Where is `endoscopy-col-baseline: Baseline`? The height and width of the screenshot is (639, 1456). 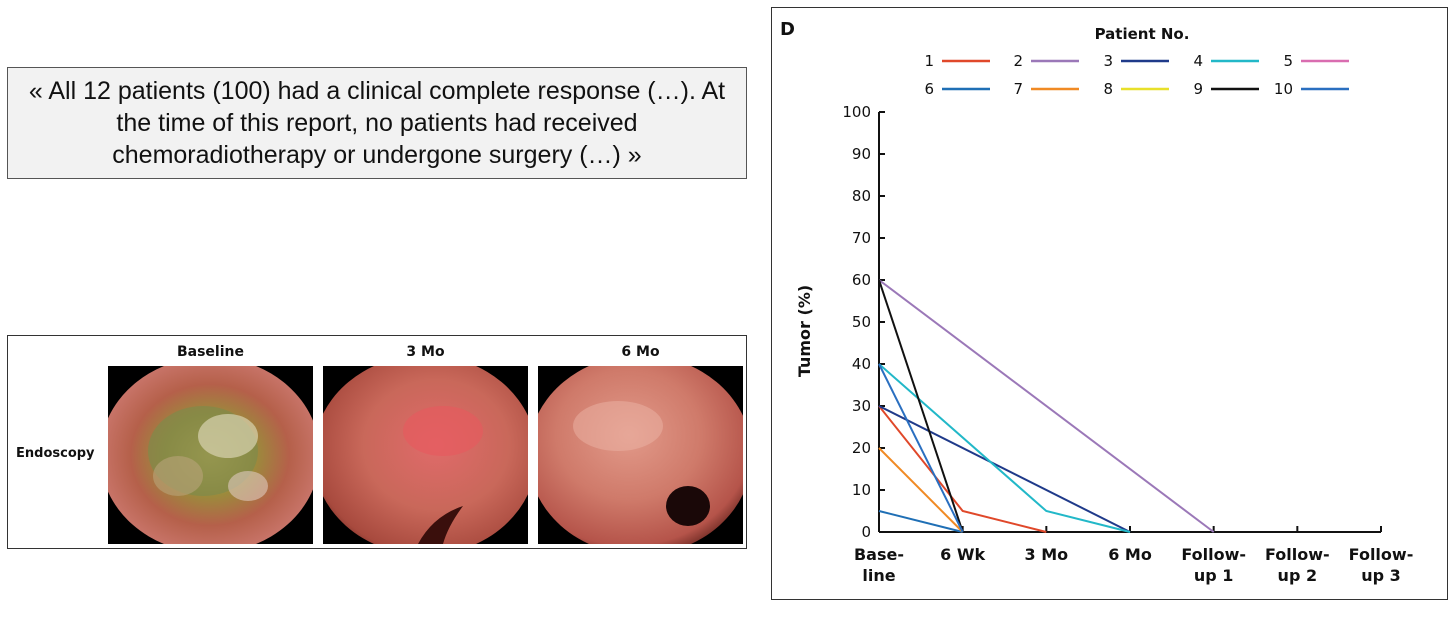
endoscopy-col-baseline: Baseline is located at coordinates (210, 352).